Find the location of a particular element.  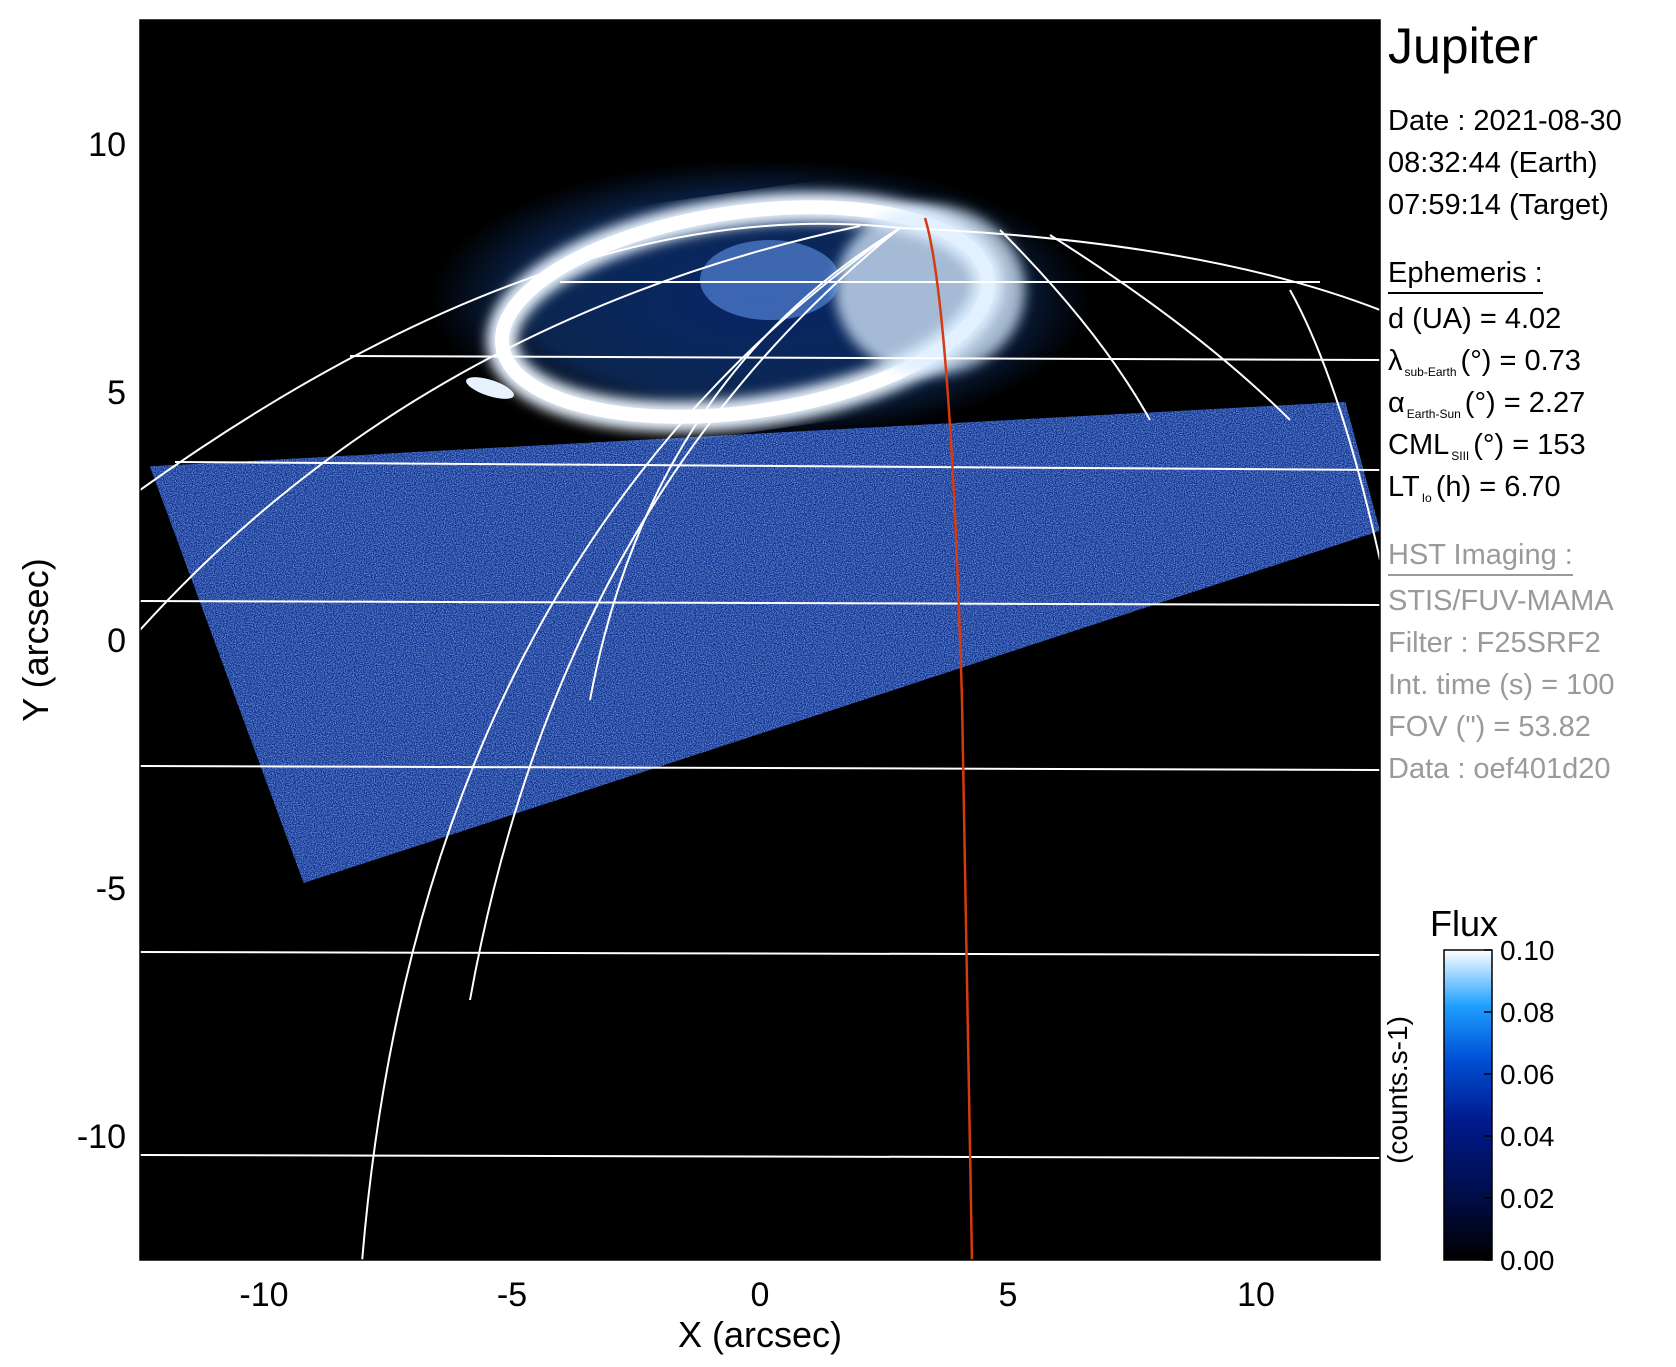

lambda-value: (°) = 0.73 is located at coordinates (1520, 361).